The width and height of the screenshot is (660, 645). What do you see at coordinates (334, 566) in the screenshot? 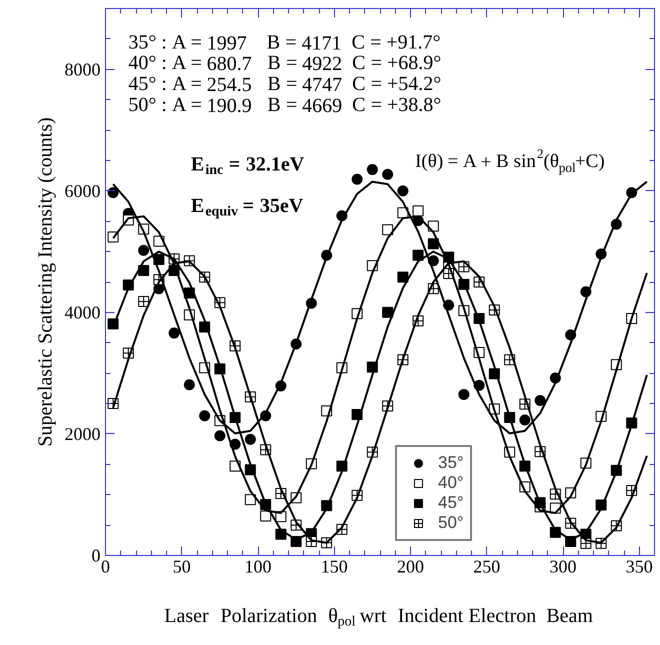
I see `x-tick-label: 150` at bounding box center [334, 566].